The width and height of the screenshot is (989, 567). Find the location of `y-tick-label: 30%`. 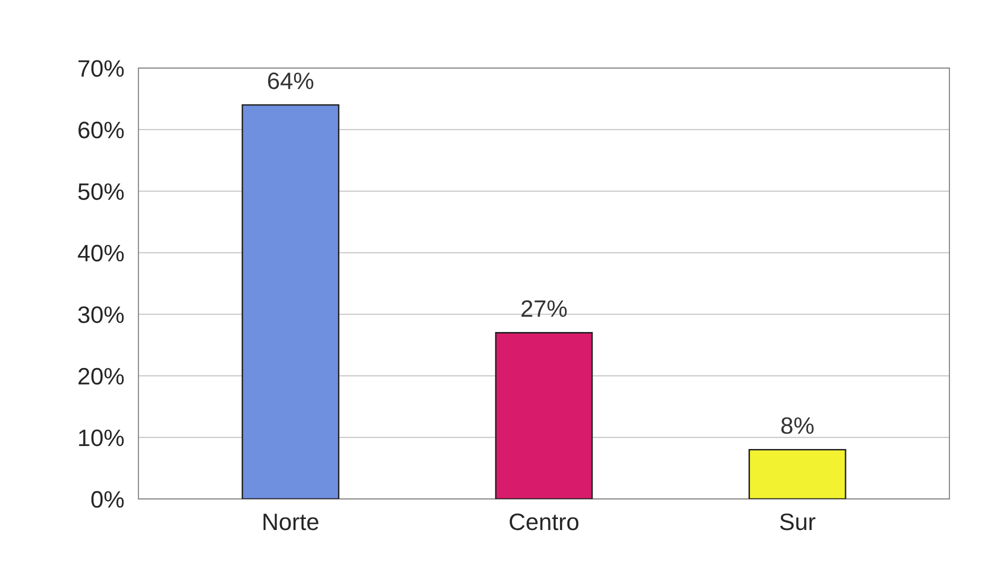

y-tick-label: 30% is located at coordinates (101, 315).